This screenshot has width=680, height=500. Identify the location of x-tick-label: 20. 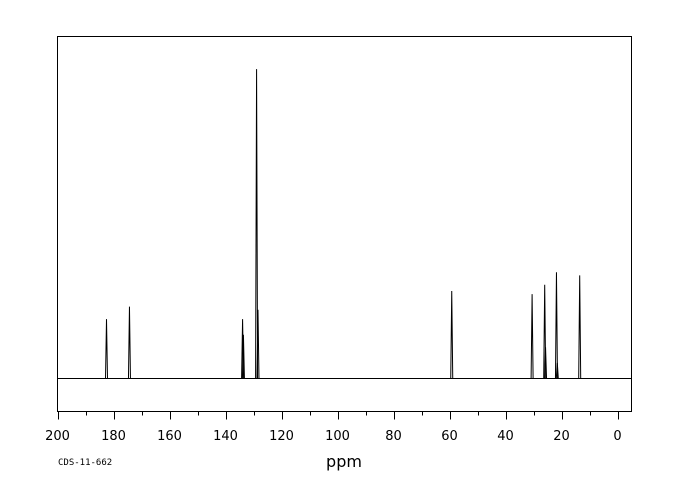
(561, 436).